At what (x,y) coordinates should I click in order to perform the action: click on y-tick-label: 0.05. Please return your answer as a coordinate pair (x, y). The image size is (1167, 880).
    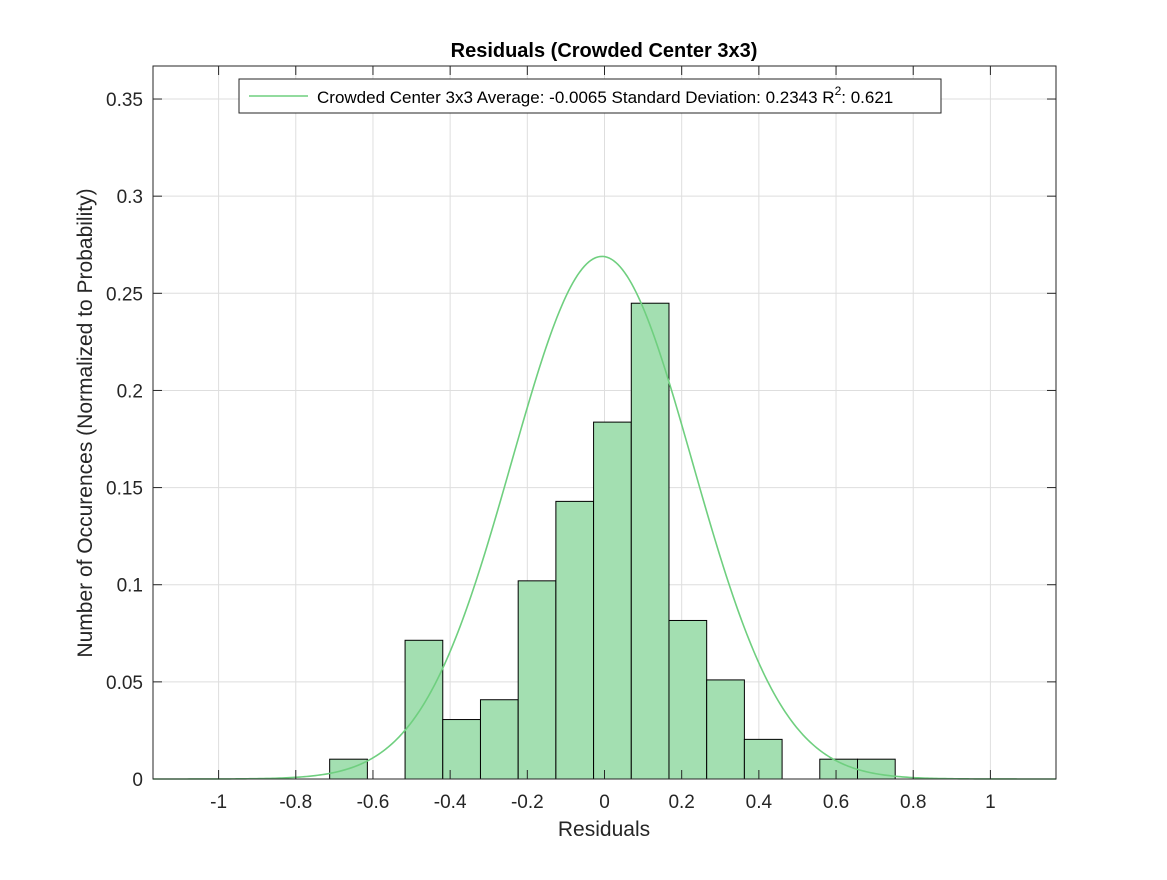
    Looking at the image, I should click on (124, 683).